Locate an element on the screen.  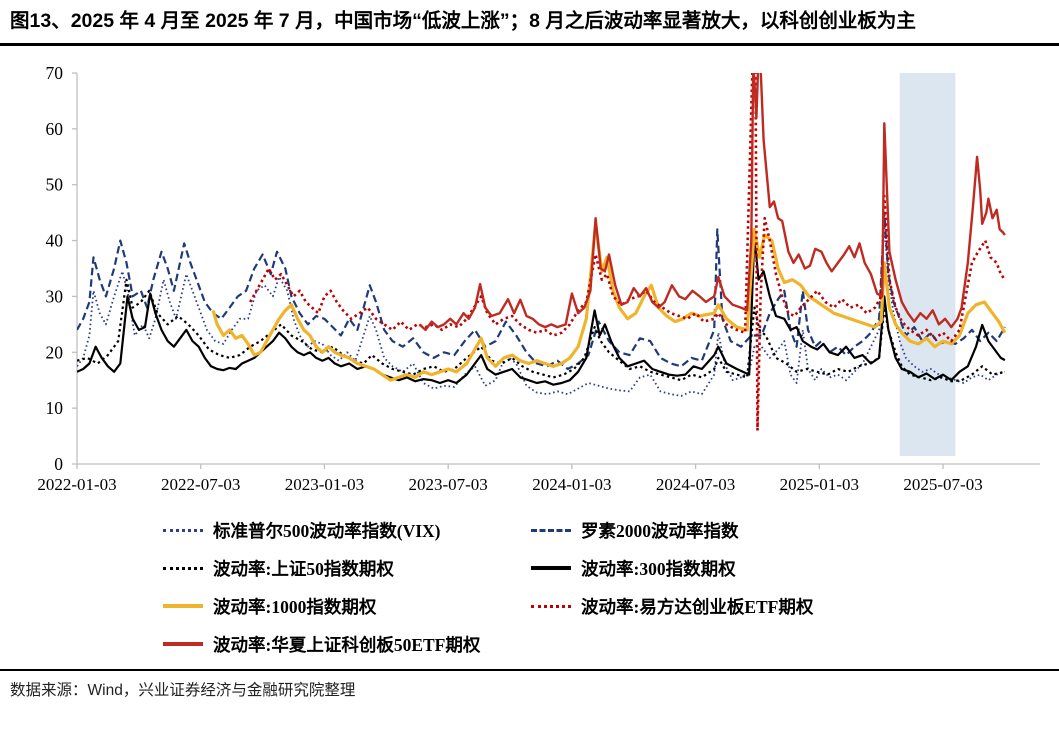
x-tick-label: 2023-07-03 is located at coordinates (447, 484).